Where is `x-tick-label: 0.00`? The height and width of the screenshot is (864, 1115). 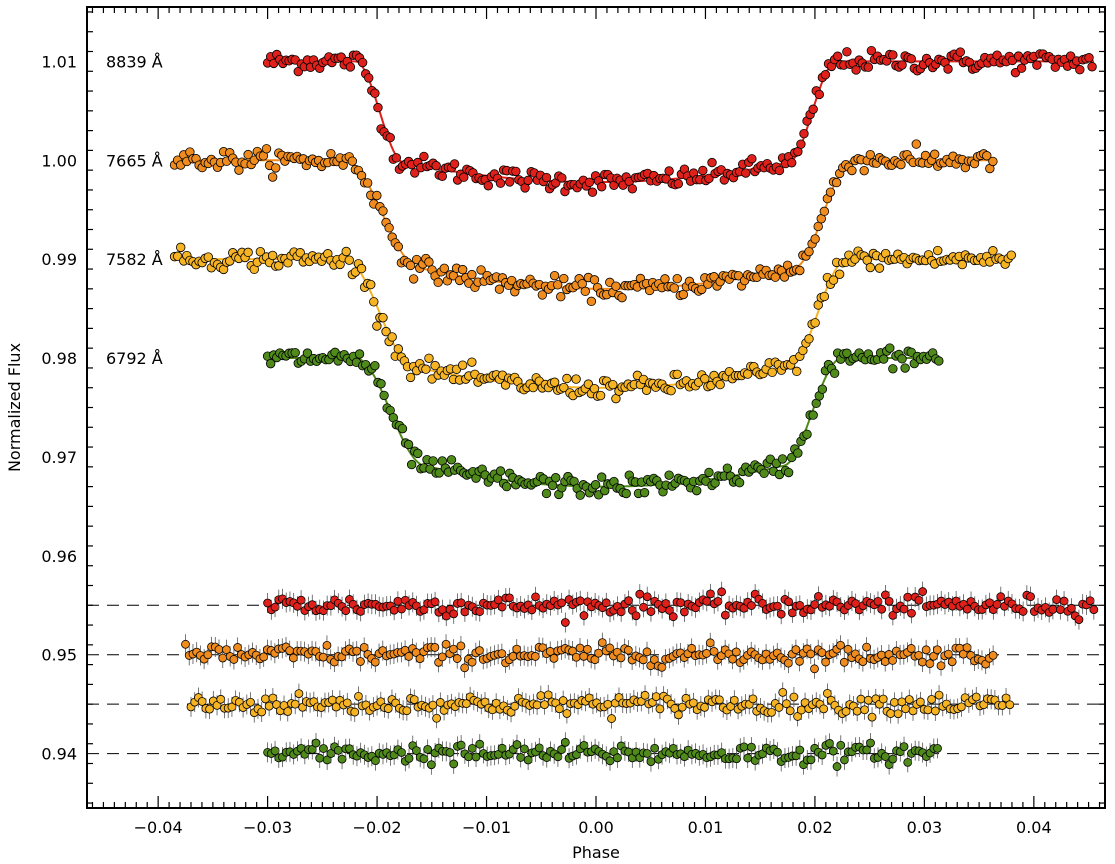 x-tick-label: 0.00 is located at coordinates (596, 827).